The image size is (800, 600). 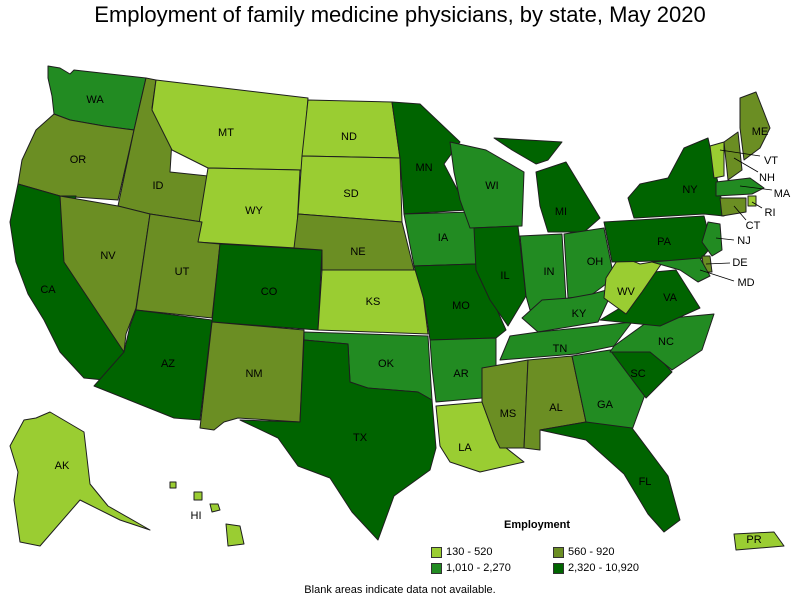 I want to click on state-label-vt: VT, so click(x=771, y=161).